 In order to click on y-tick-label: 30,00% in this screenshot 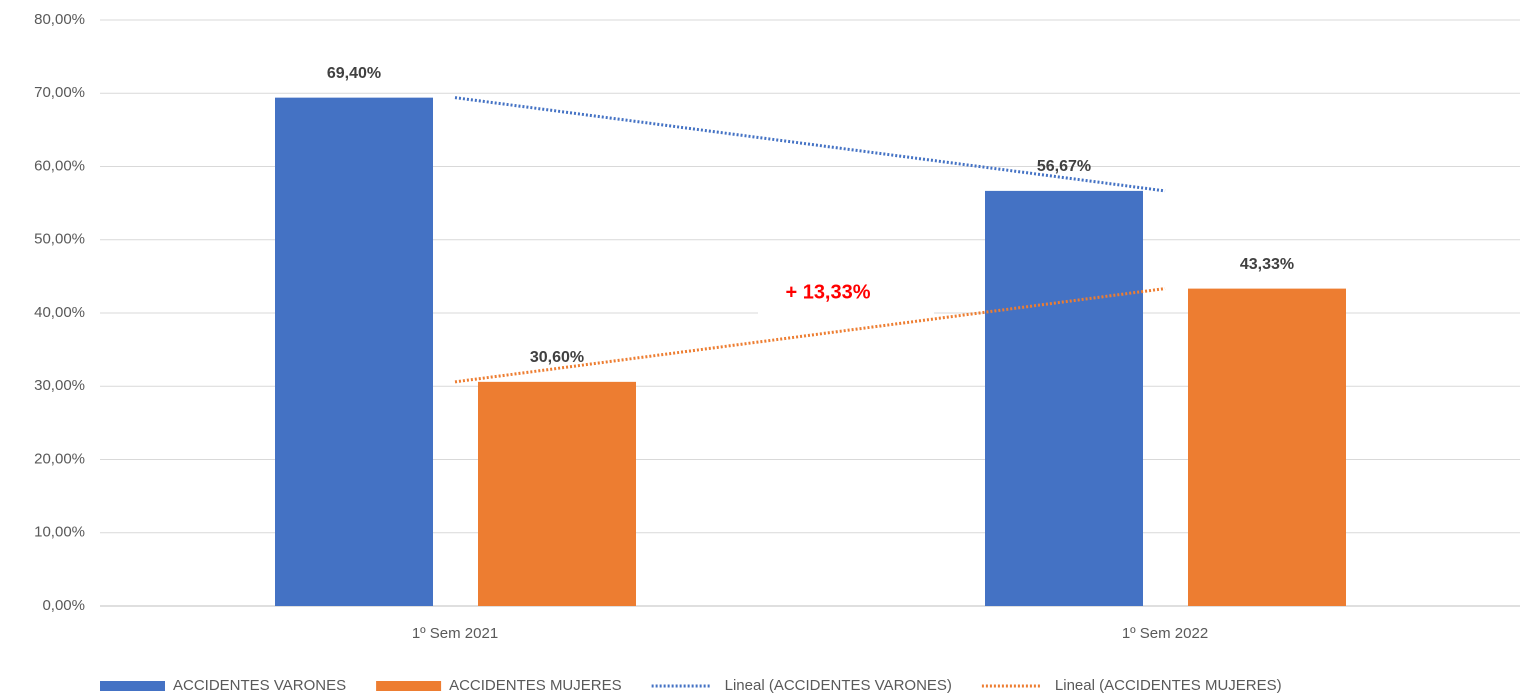, I will do `click(59, 385)`.